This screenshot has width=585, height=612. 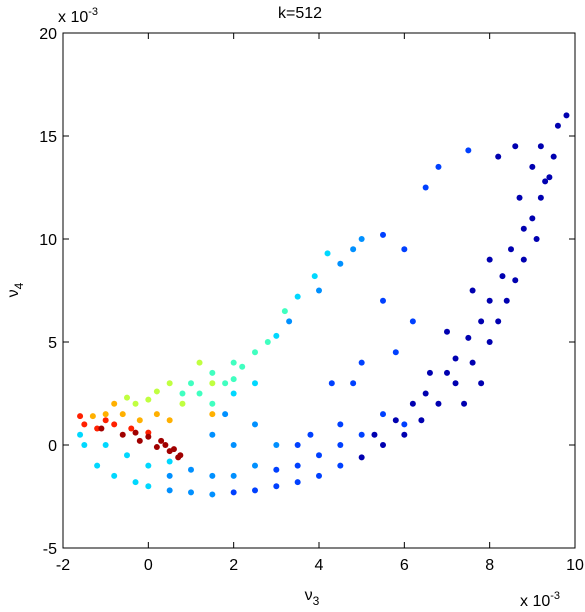 What do you see at coordinates (52, 343) in the screenshot?
I see `y-tick-label: 5` at bounding box center [52, 343].